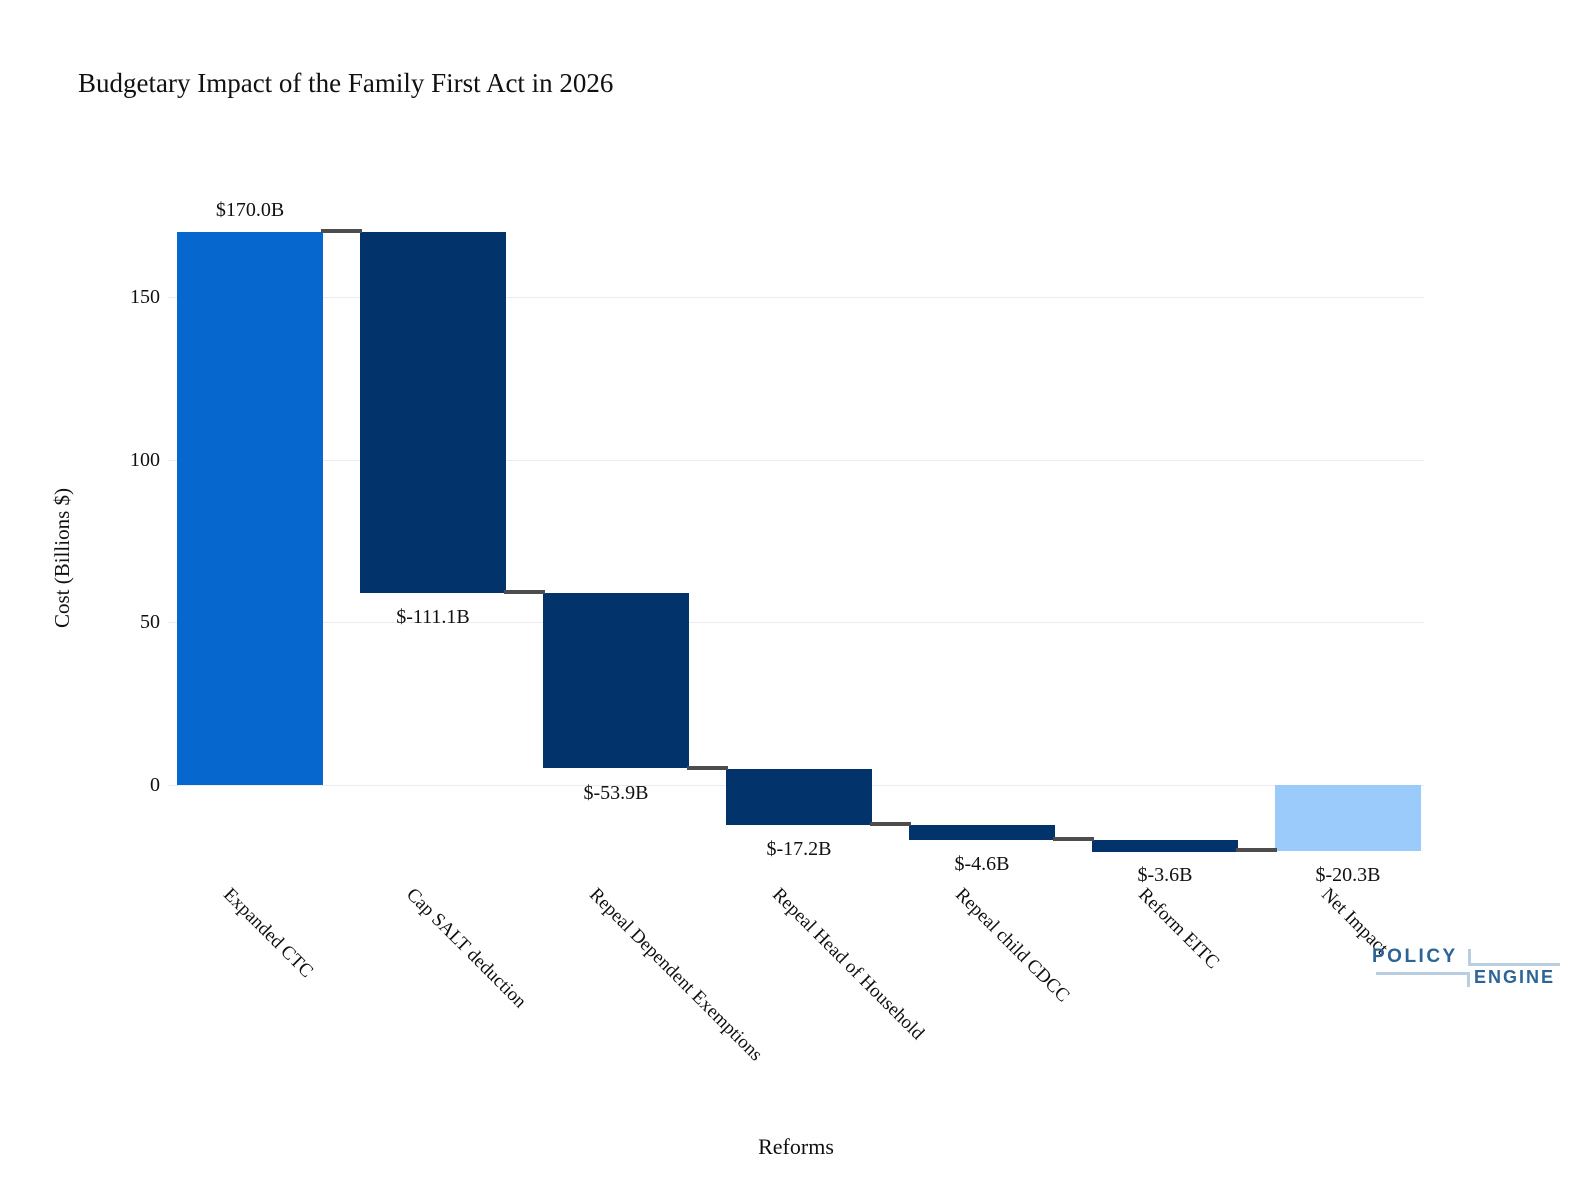  I want to click on y-tick-label-100: 100, so click(145, 460).